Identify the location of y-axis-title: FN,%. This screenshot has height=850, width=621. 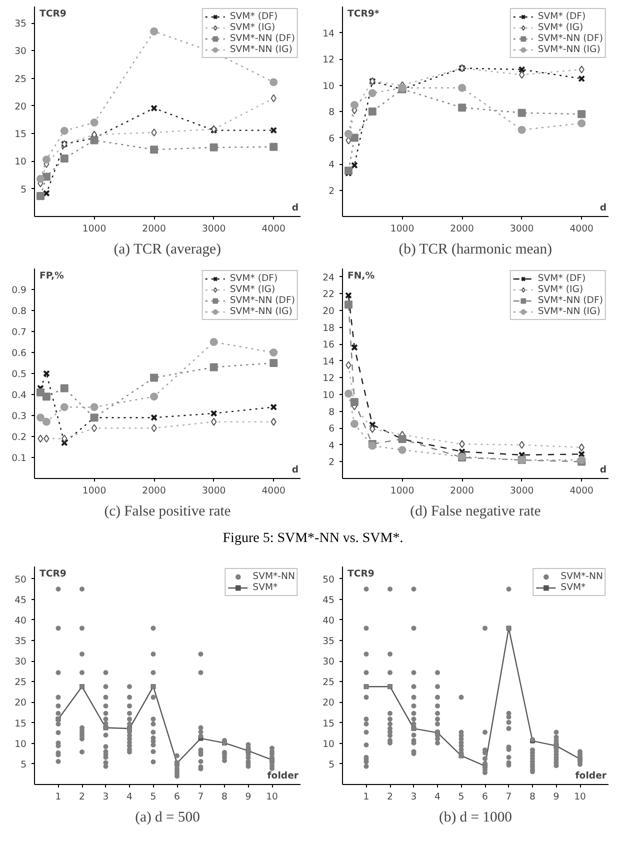
(362, 276).